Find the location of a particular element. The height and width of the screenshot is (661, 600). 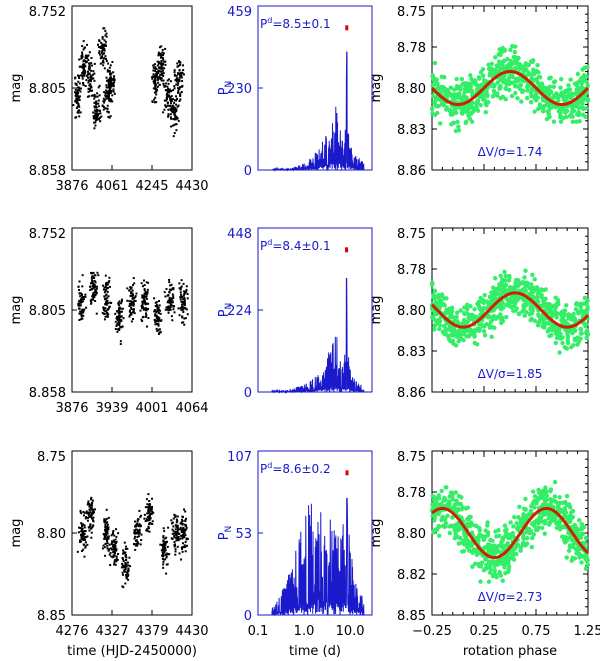

y-tick-label: 107 is located at coordinates (239, 457).